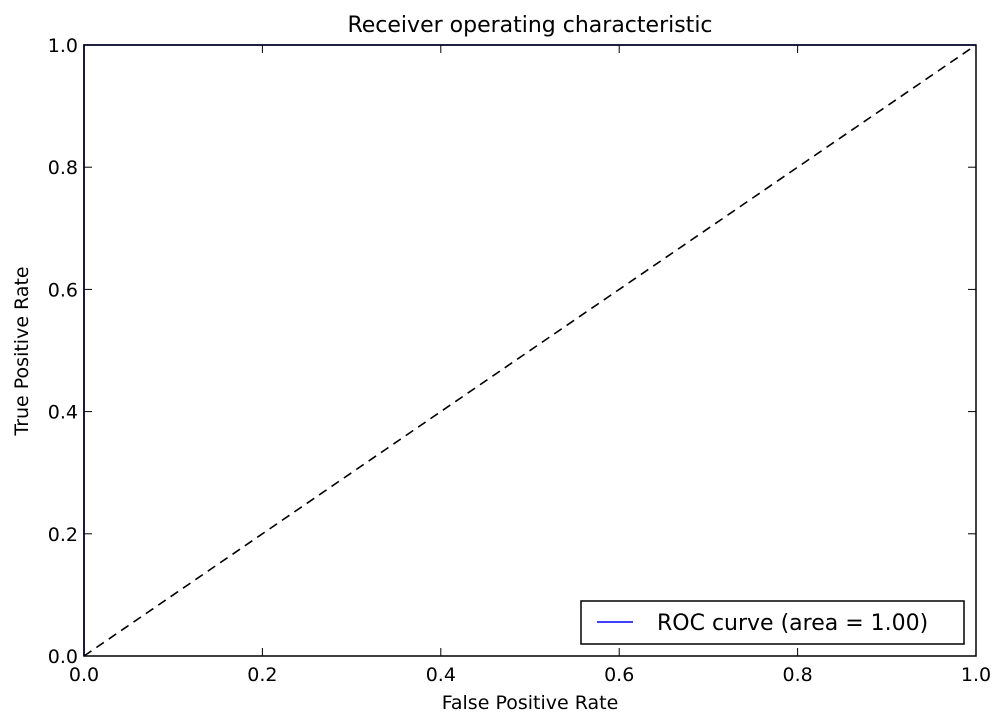  I want to click on x-tick-label: 1.0, so click(976, 675).